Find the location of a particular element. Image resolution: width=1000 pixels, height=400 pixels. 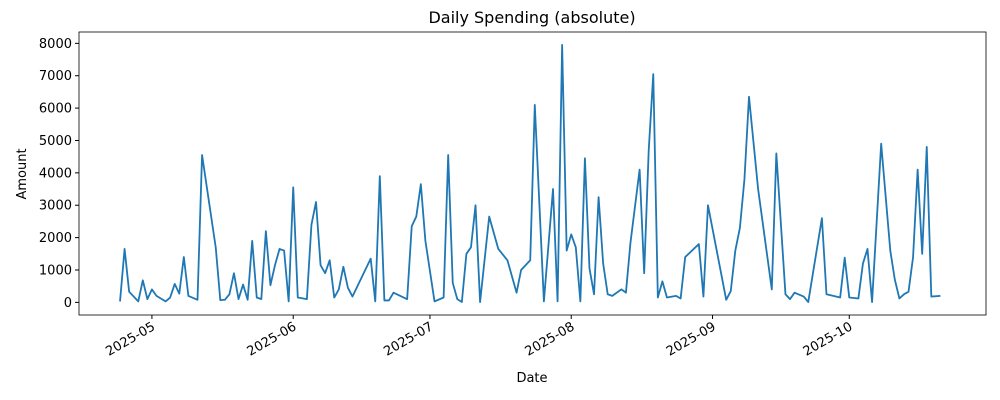

x-axis-label: Date is located at coordinates (531, 378).